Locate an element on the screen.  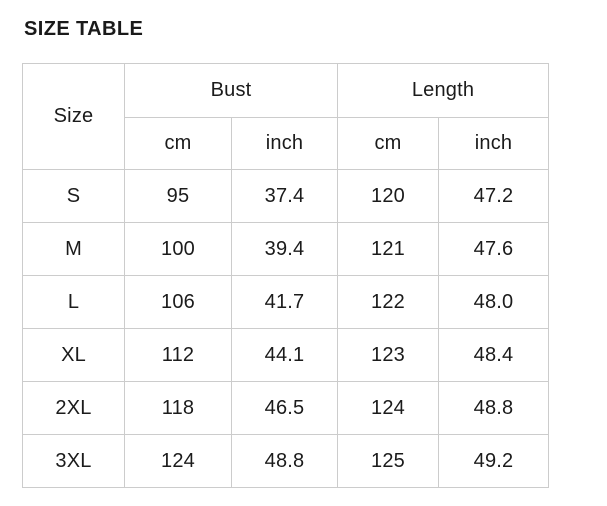
bust-cm-cell: 124 is located at coordinates (178, 461).